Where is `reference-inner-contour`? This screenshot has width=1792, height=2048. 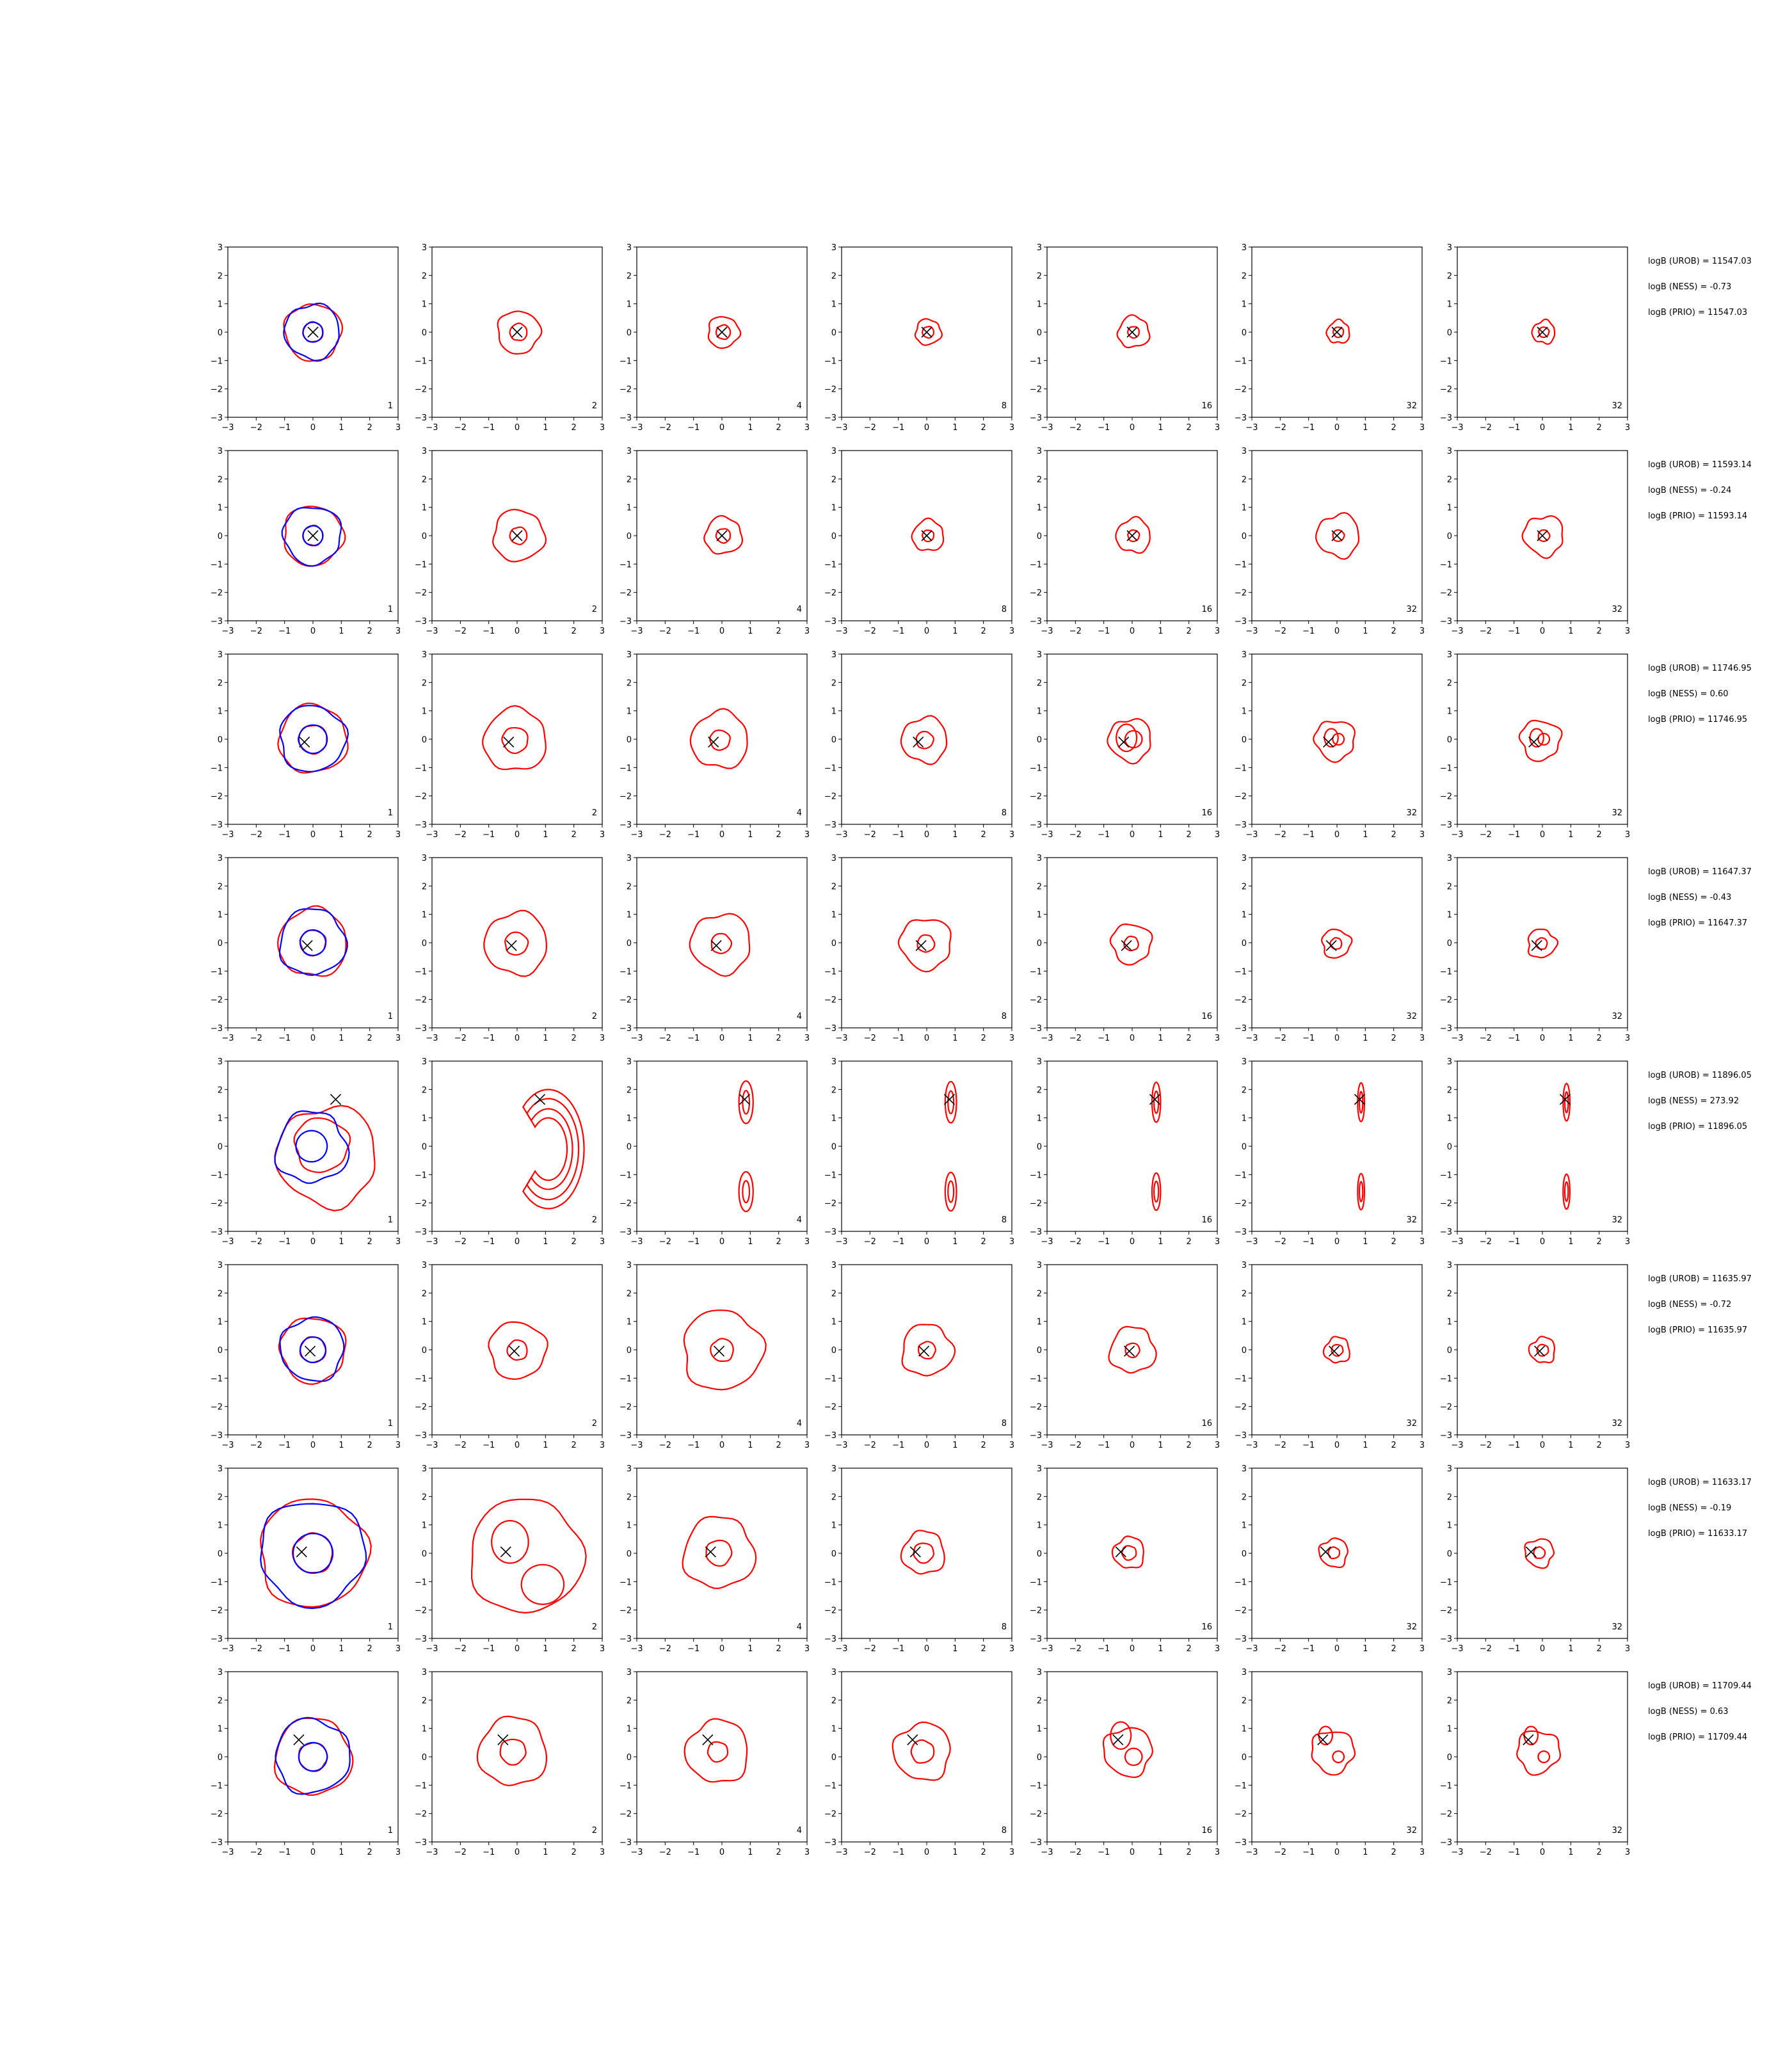
reference-inner-contour is located at coordinates (313, 536).